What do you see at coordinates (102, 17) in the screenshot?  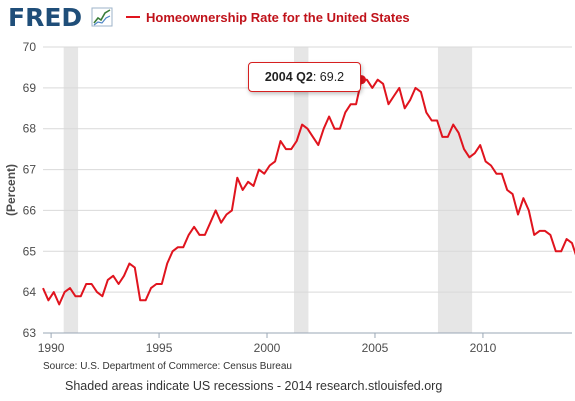 I see `fred-sparkline-icon` at bounding box center [102, 17].